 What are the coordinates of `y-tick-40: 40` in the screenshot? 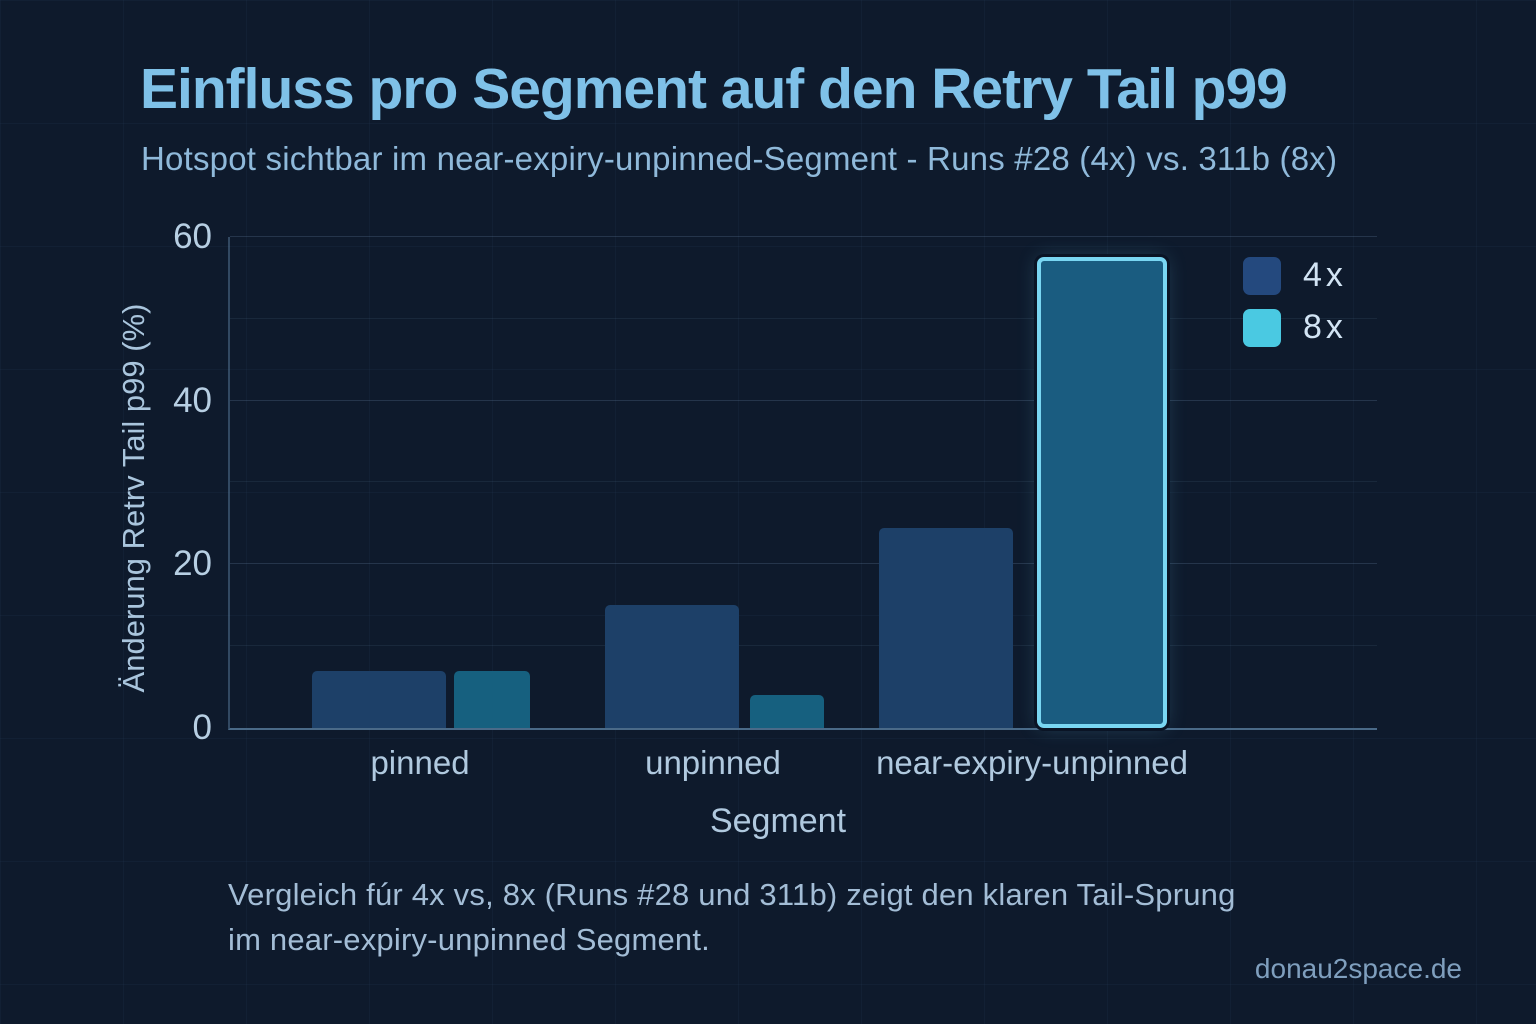 It's located at (192, 400).